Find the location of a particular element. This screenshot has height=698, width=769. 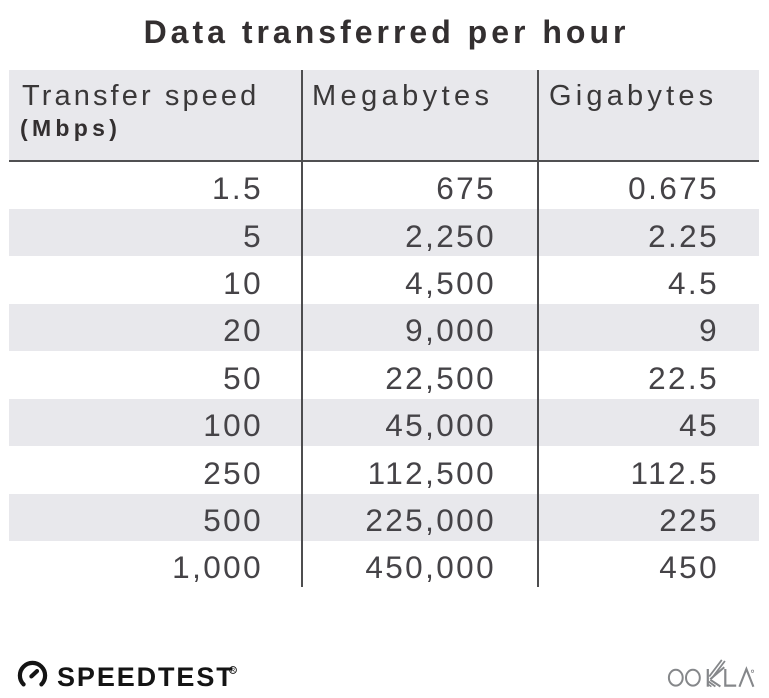

svg-text: R is located at coordinates (233, 671).